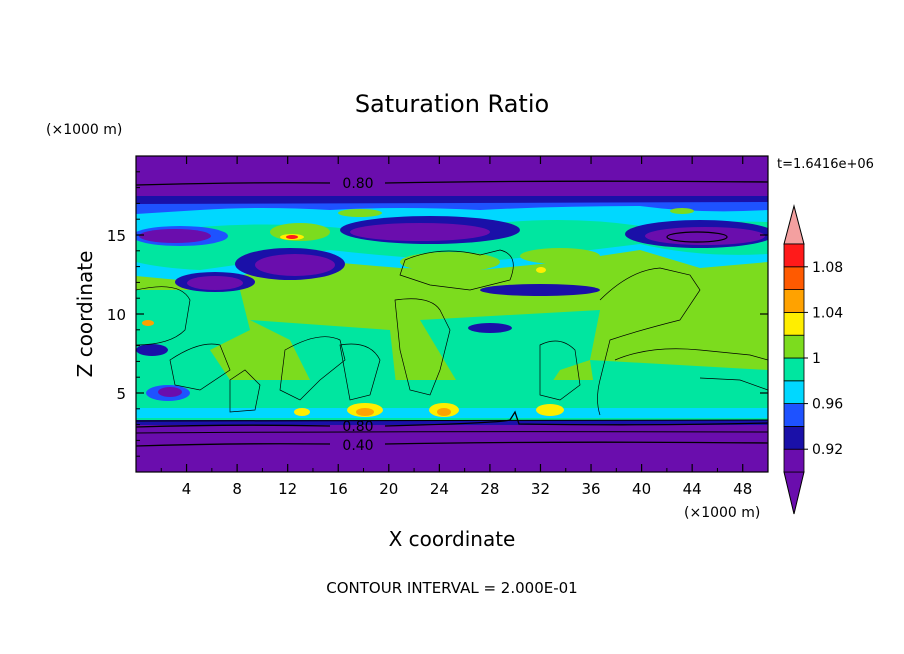 The height and width of the screenshot is (654, 904). I want to click on contour-line-edge, so click(452, 426).